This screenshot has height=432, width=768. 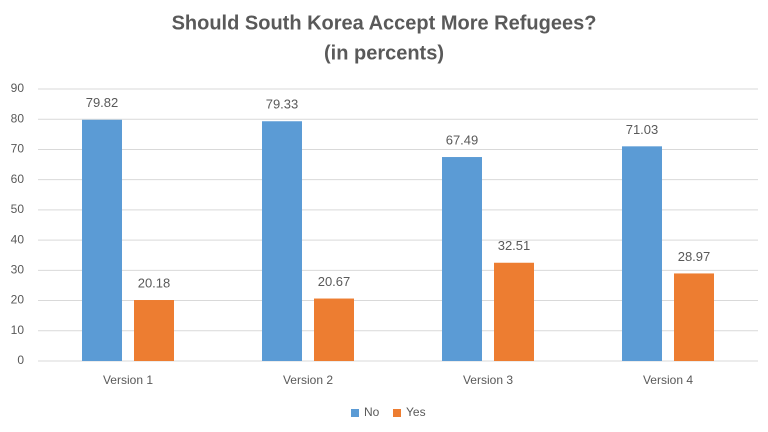 I want to click on data-label: 20.18, so click(x=154, y=282).